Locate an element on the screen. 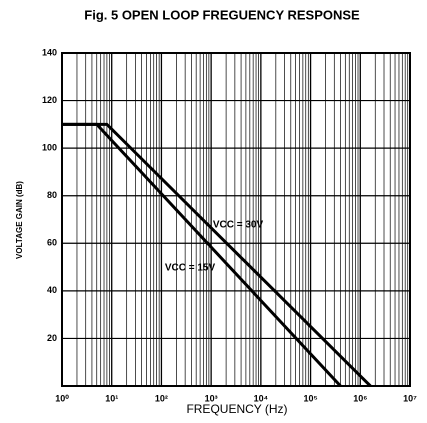 This screenshot has height=423, width=427. series-label: VCC = 15V is located at coordinates (190, 268).